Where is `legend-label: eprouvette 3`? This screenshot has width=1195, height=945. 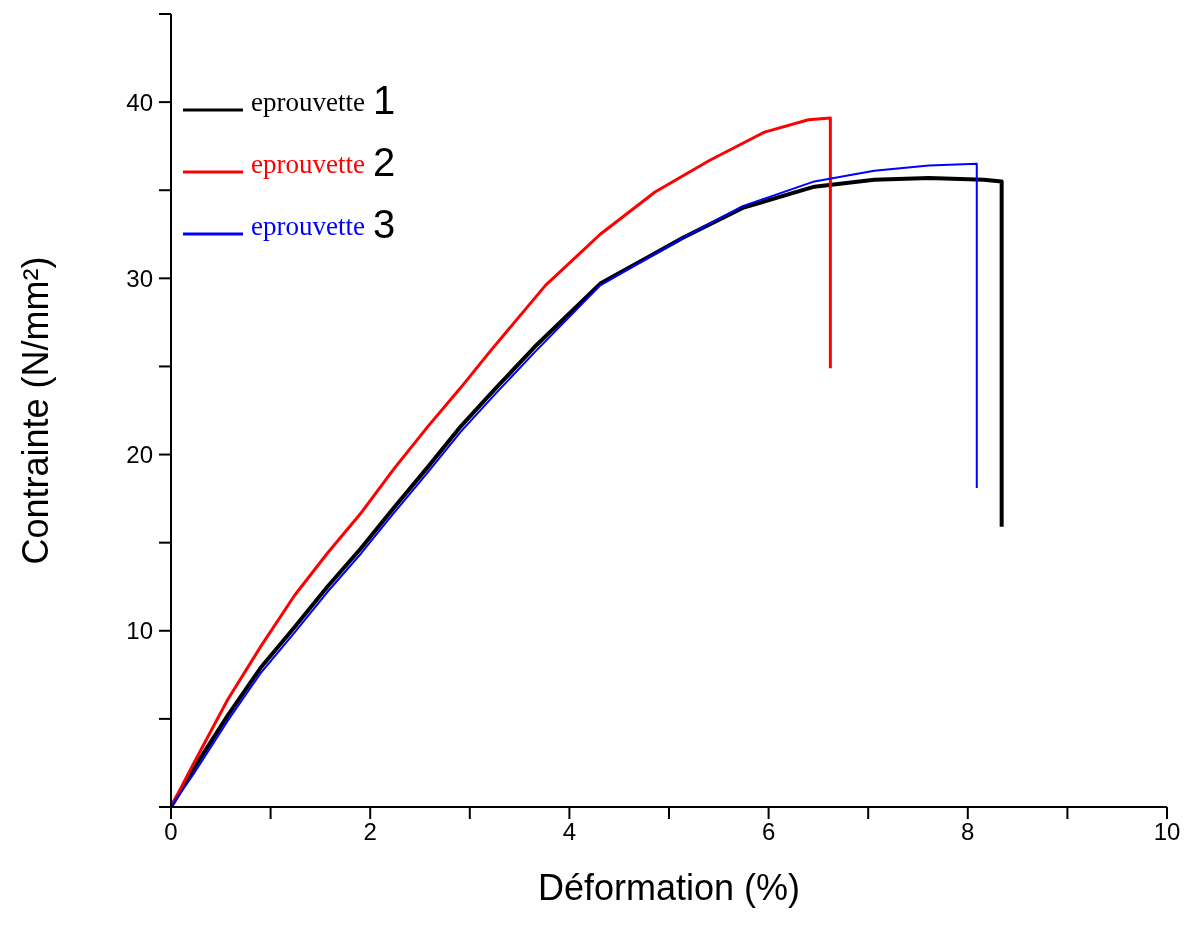 legend-label: eprouvette 3 is located at coordinates (323, 224).